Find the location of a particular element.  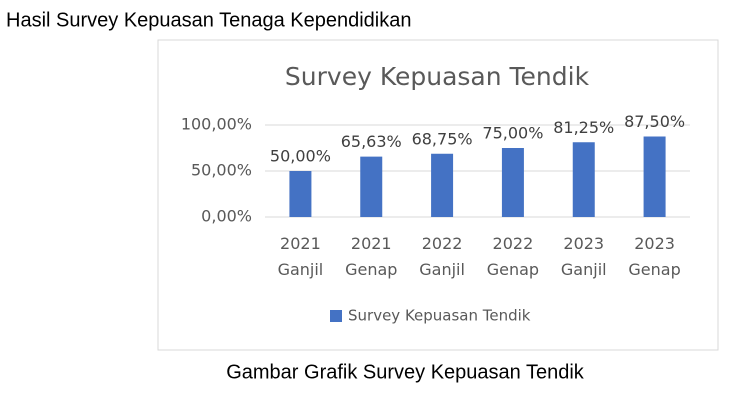

data-label: 81,25% is located at coordinates (583, 127).